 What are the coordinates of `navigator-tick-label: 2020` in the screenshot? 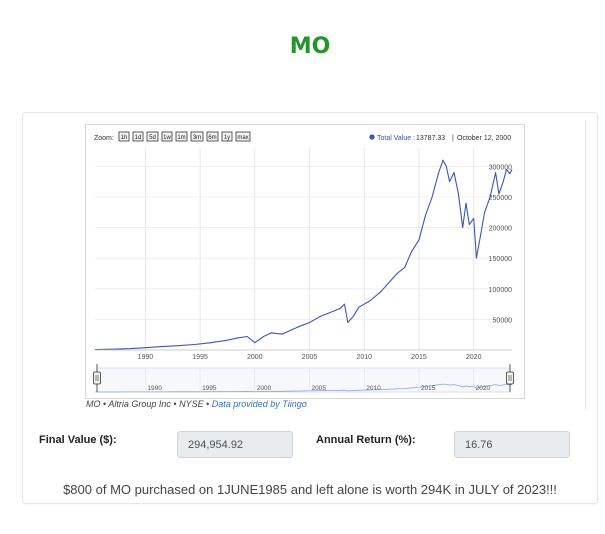 It's located at (483, 388).